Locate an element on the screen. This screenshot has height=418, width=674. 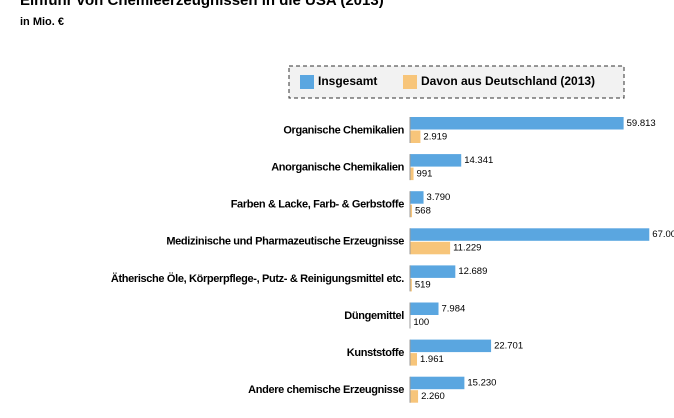
value-label: 22.701 is located at coordinates (508, 345).